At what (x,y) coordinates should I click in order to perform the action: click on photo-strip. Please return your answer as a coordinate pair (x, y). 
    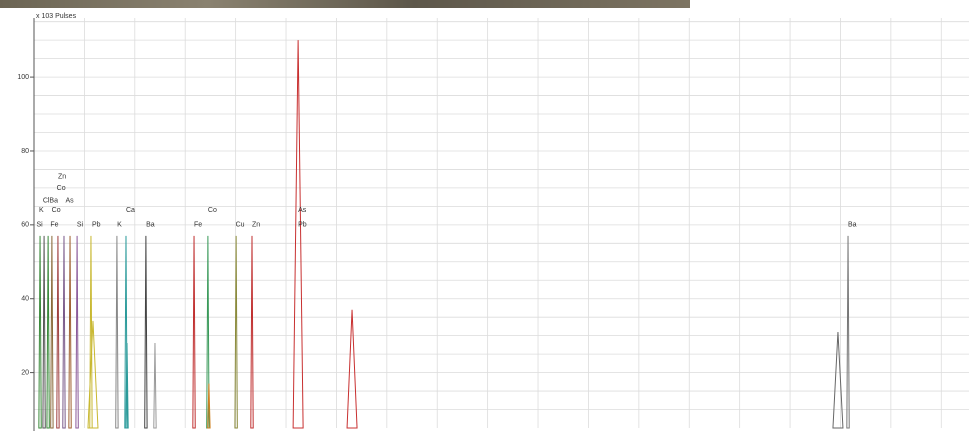
    Looking at the image, I should click on (345, 4).